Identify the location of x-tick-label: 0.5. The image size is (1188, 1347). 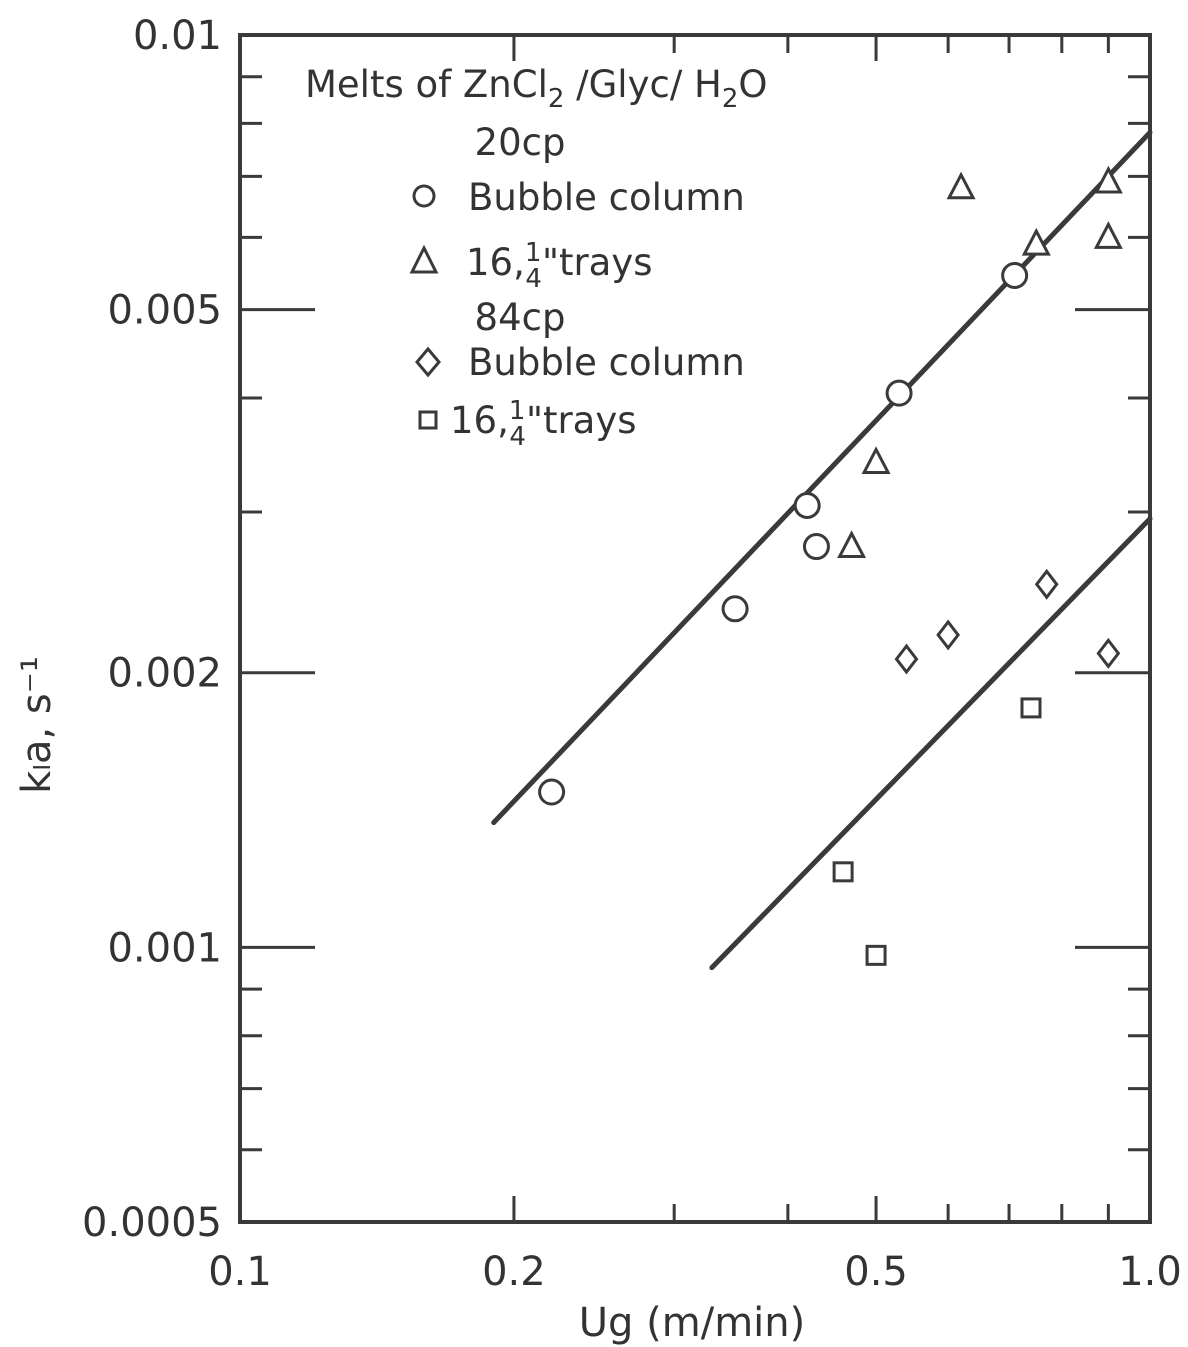
(876, 1272).